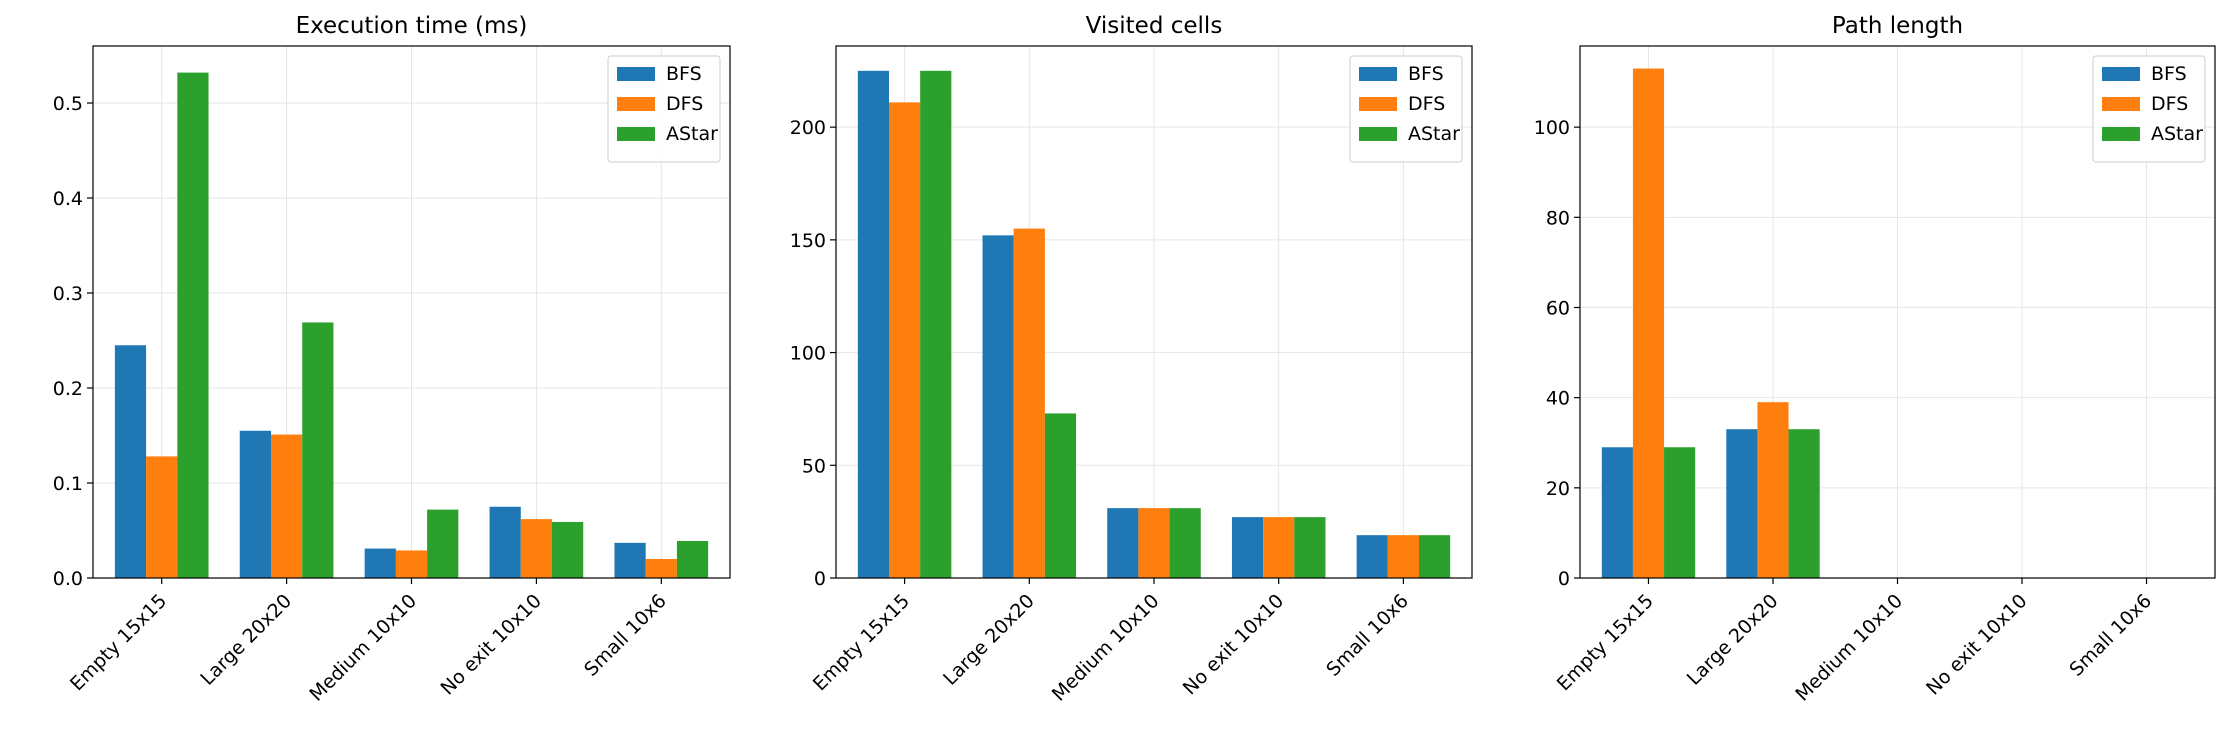 The image size is (2229, 732). Describe the element at coordinates (814, 466) in the screenshot. I see `y-tick-label: 50` at that location.